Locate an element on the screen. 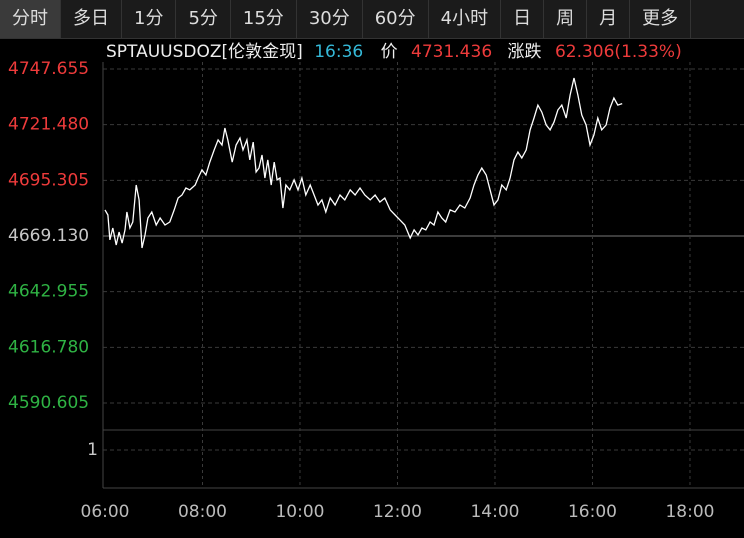  y-tick-label: 4695.305 is located at coordinates (48, 180).